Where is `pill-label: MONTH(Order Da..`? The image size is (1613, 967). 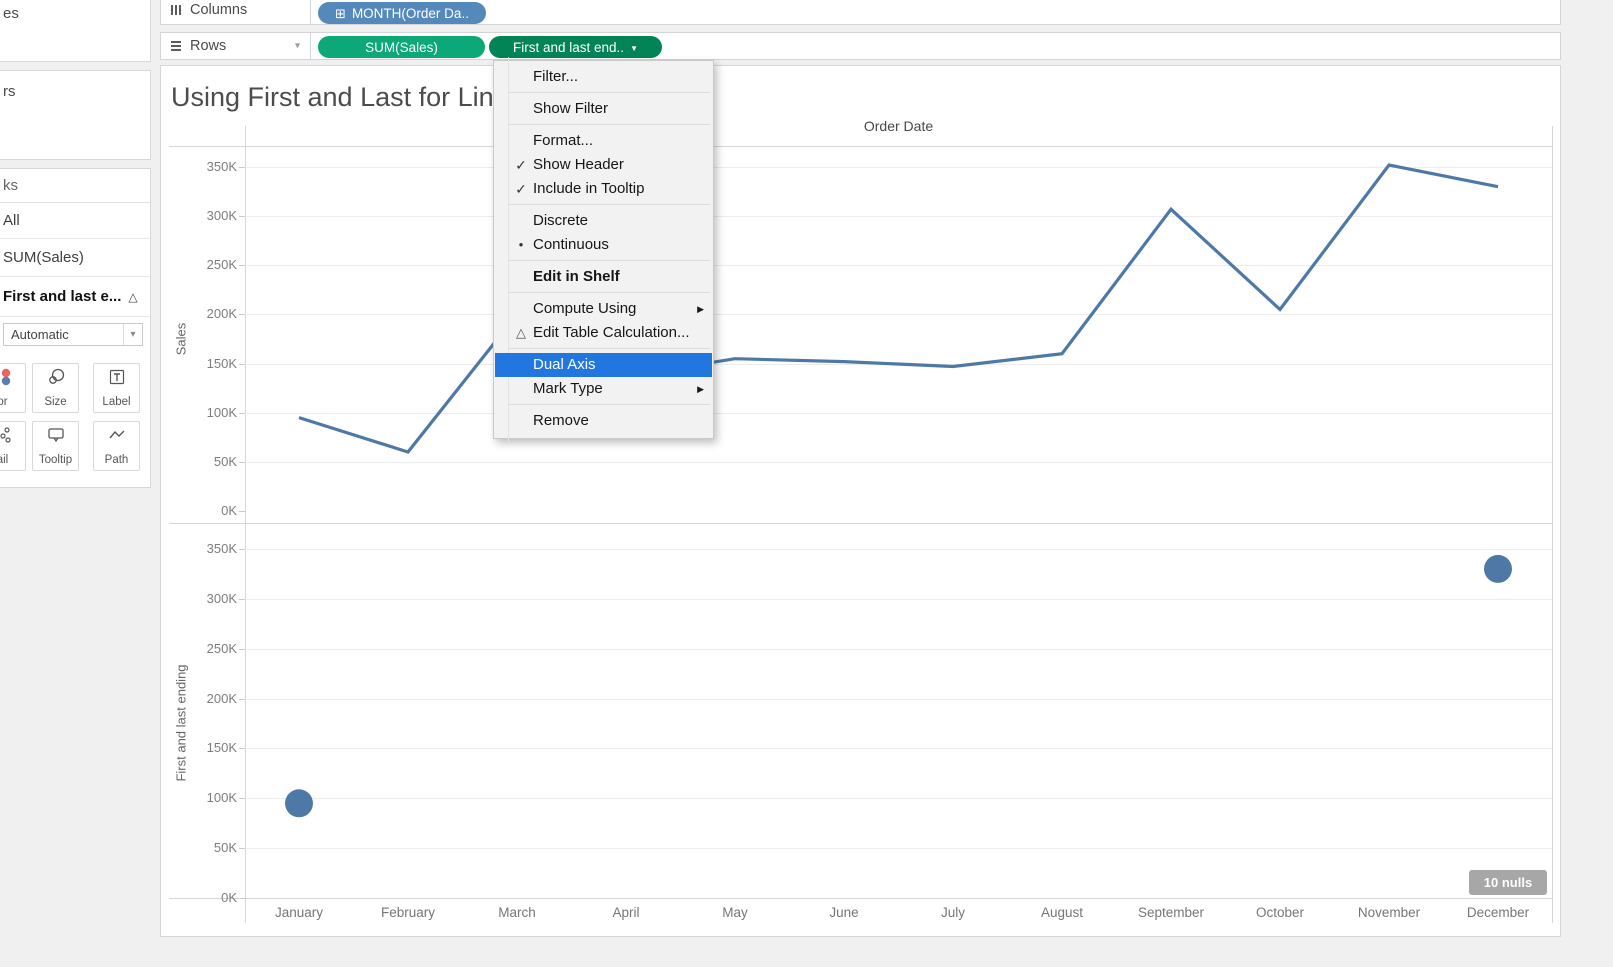 pill-label: MONTH(Order Da.. is located at coordinates (410, 13).